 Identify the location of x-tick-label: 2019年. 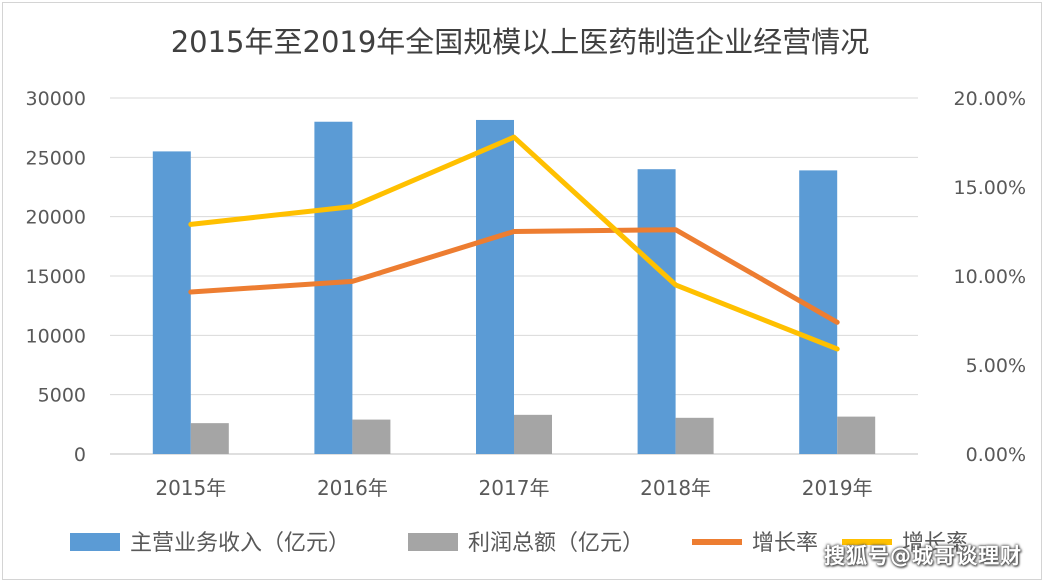
(837, 488).